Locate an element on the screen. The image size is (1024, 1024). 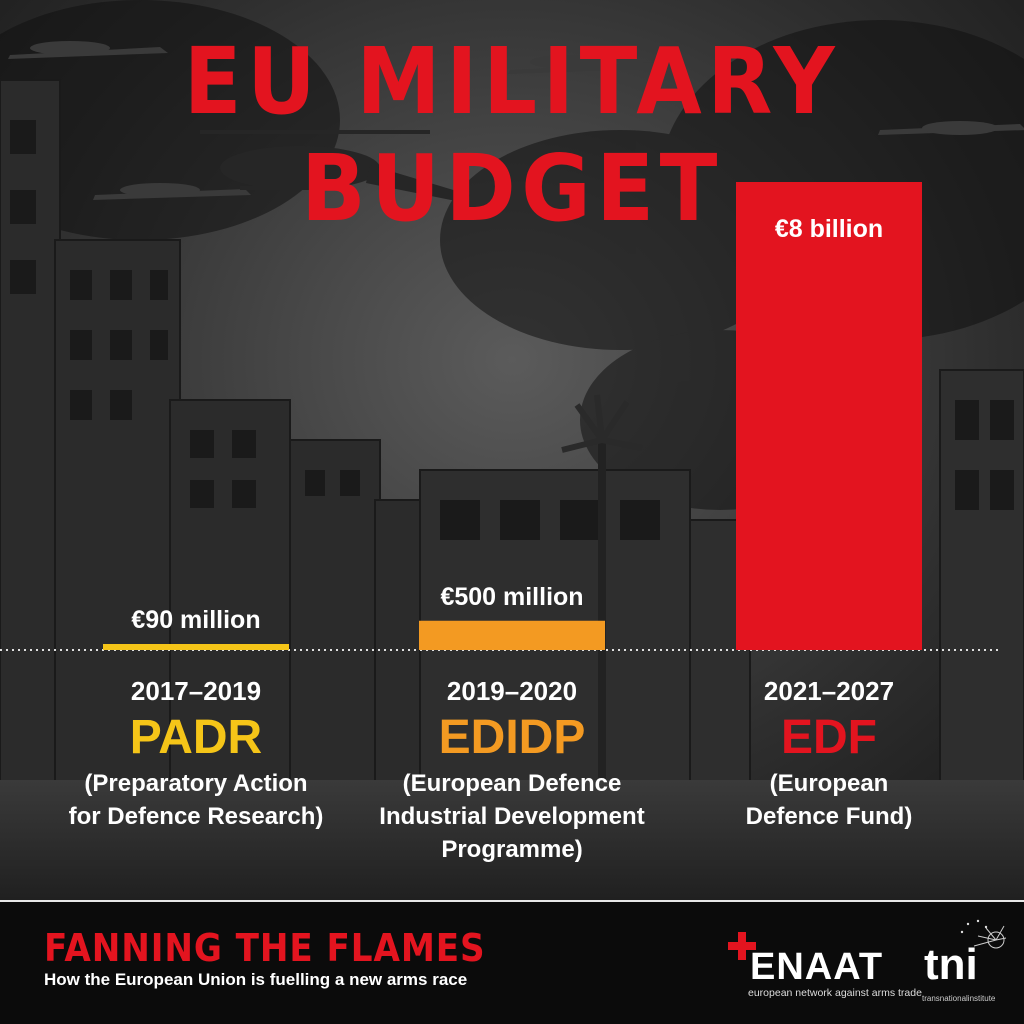
tni-tagline: transnationalinstitute is located at coordinates (959, 998).